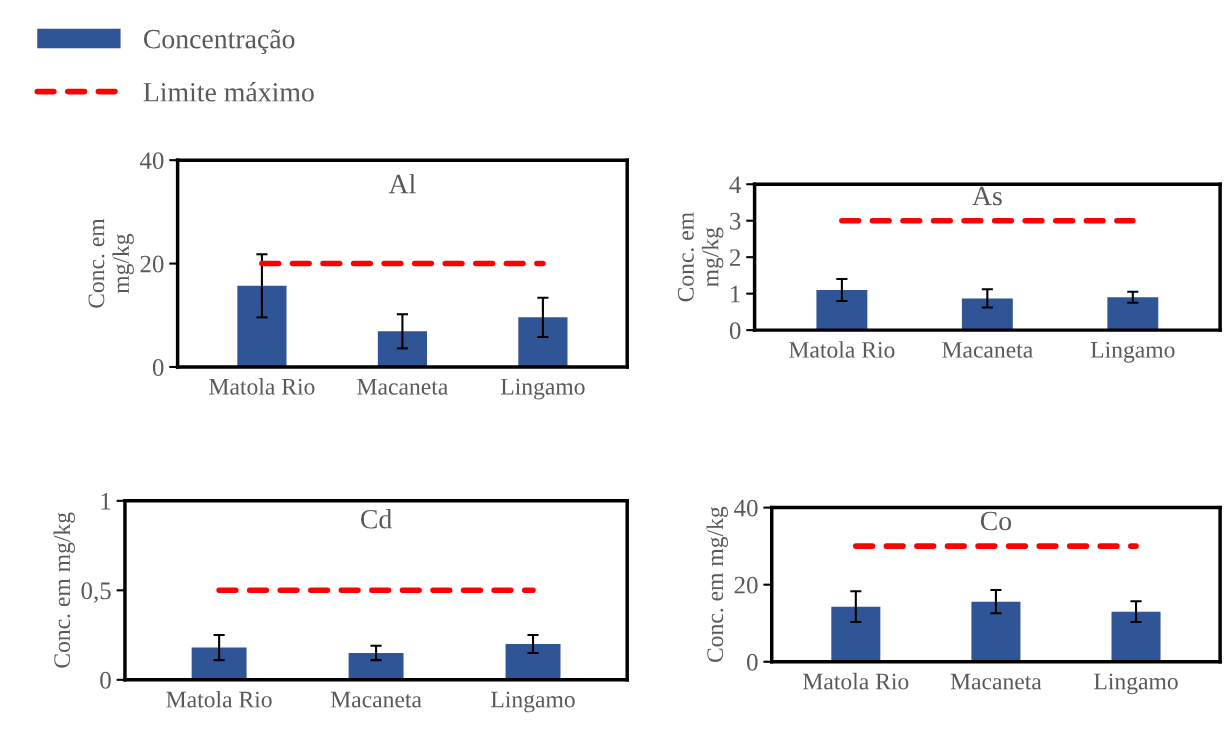  What do you see at coordinates (987, 196) in the screenshot?
I see `chart-title: As` at bounding box center [987, 196].